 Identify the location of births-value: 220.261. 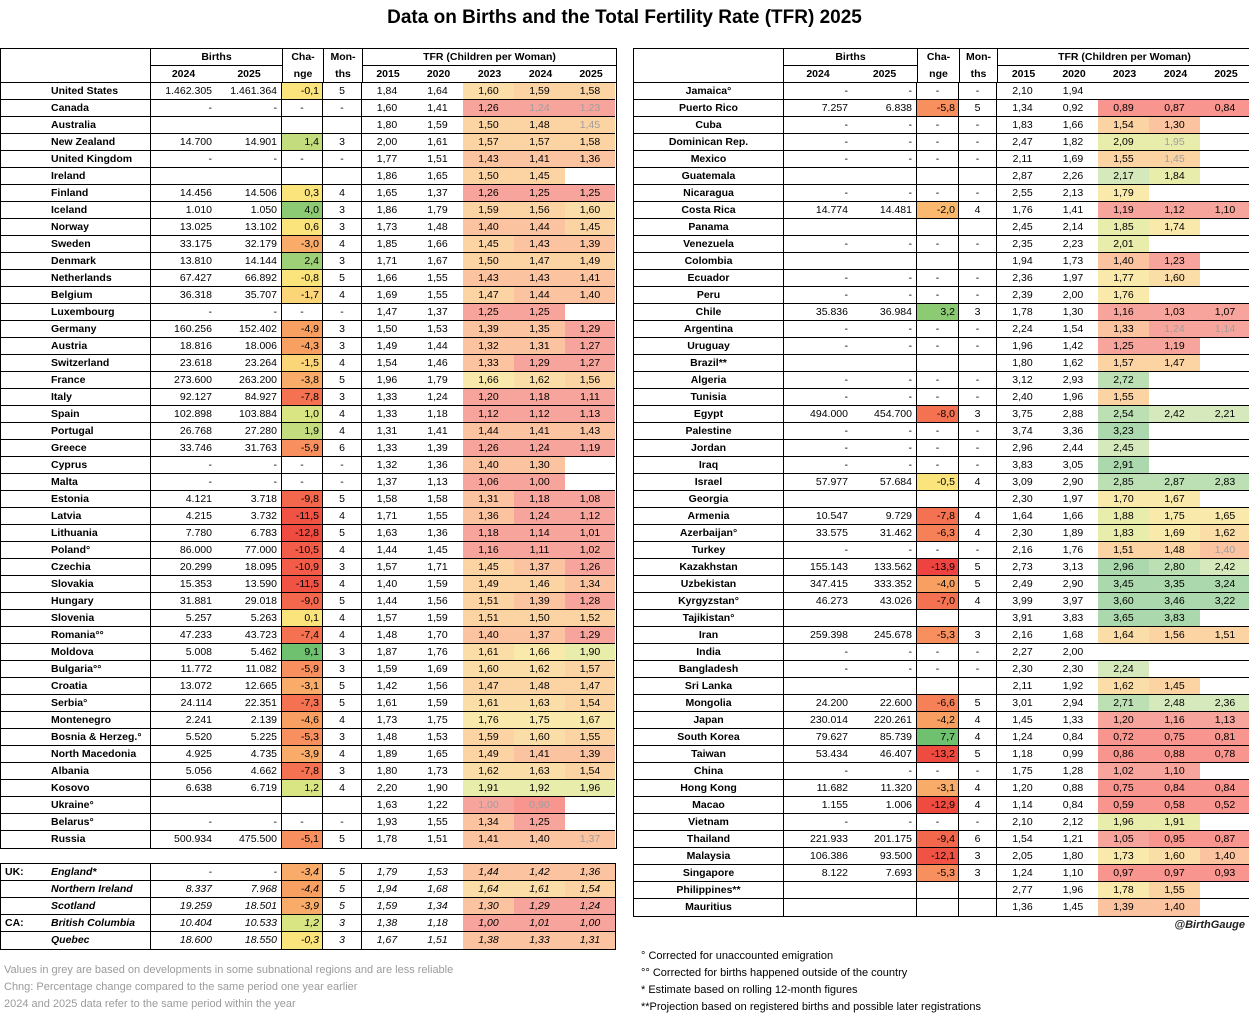
(884, 720).